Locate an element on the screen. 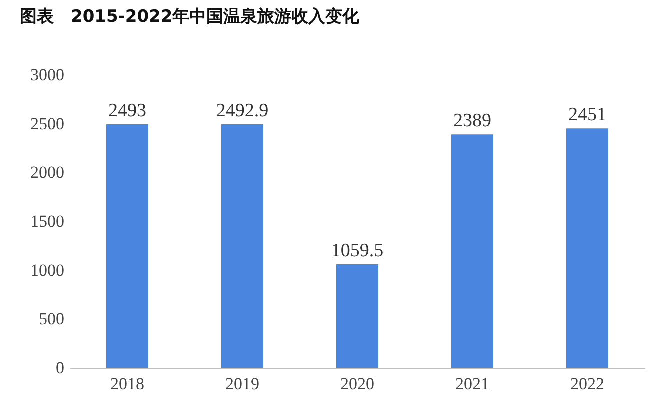  y-tick-label: 1000 is located at coordinates (47, 270).